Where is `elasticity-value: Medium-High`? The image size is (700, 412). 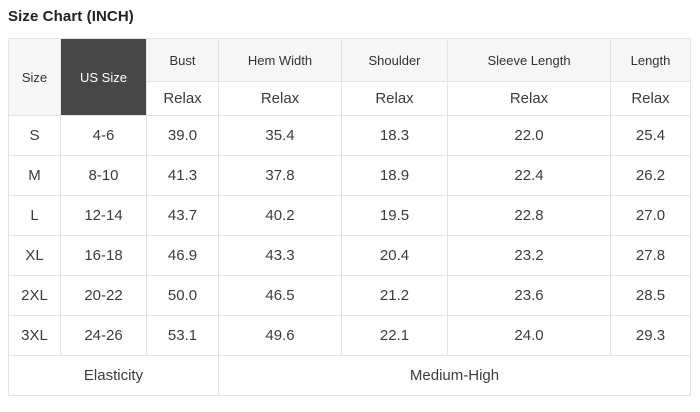
elasticity-value: Medium-High is located at coordinates (454, 375).